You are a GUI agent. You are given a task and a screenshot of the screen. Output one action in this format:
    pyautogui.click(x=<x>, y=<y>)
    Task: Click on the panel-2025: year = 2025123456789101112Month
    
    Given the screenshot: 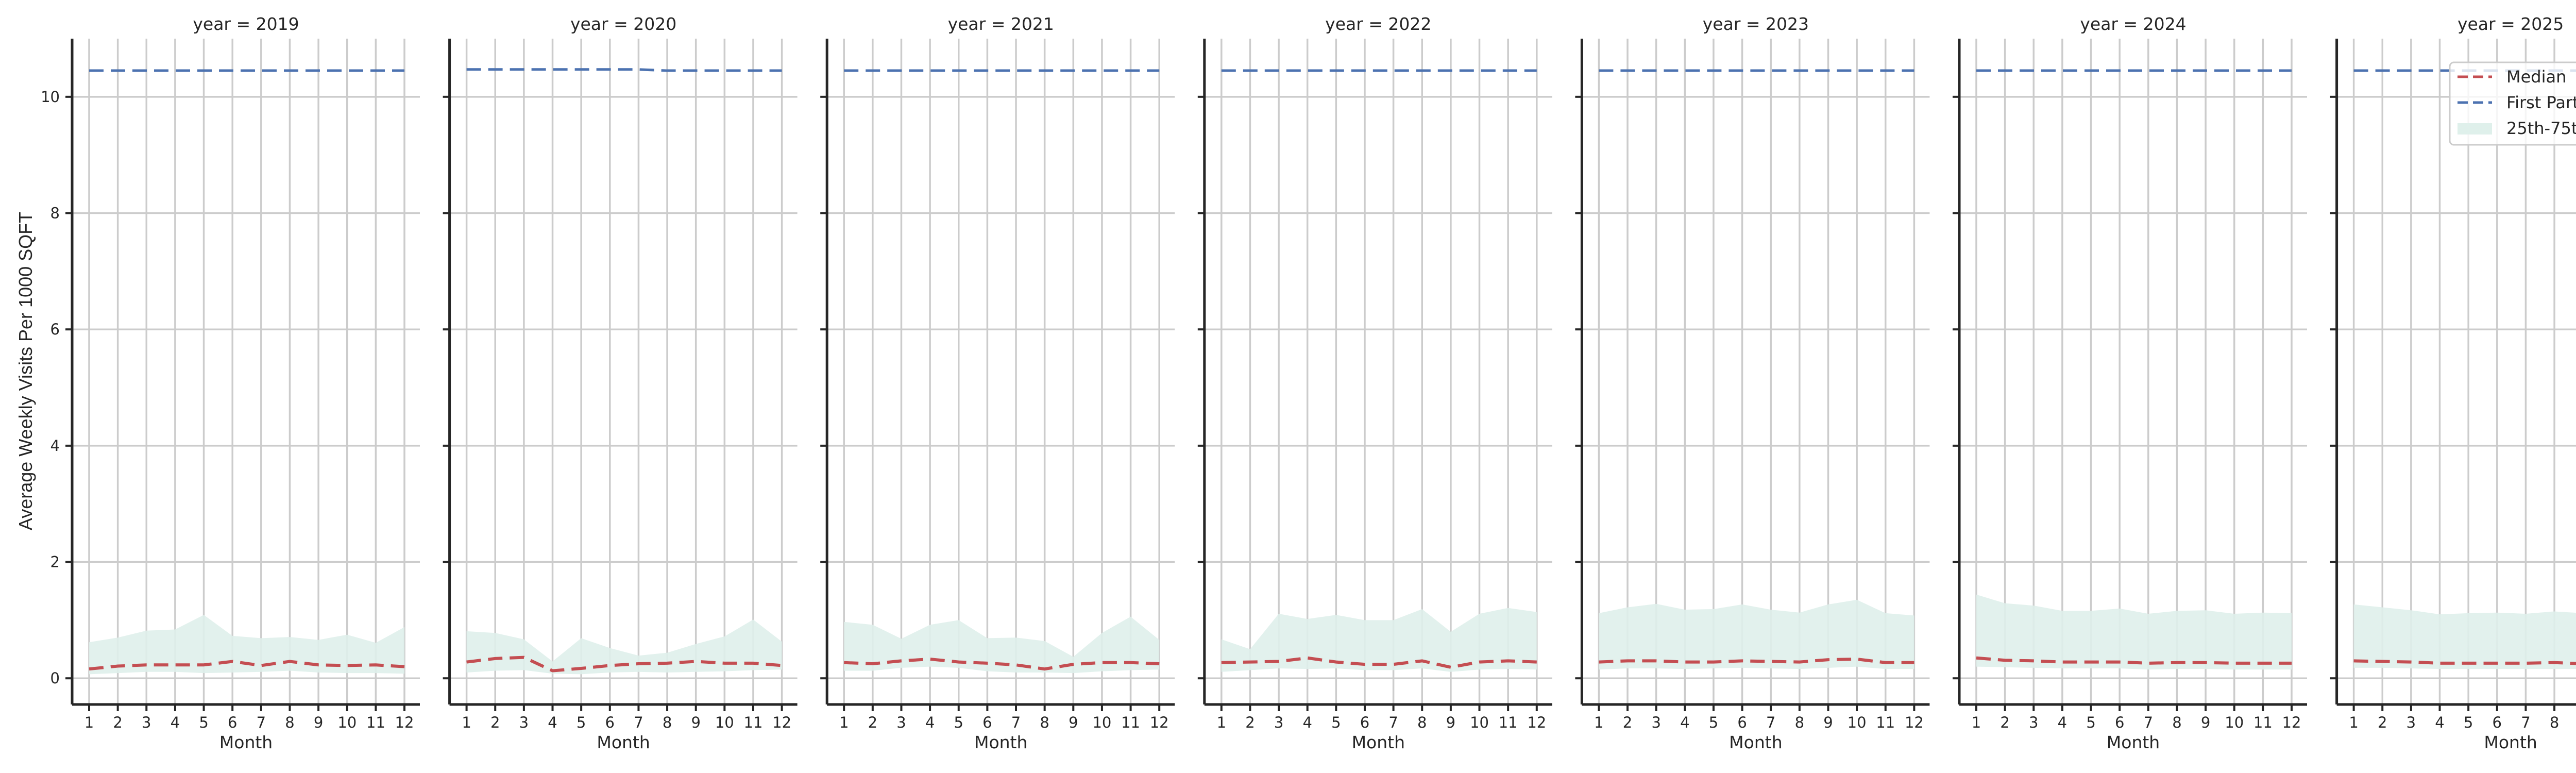 What is the action you would take?
    pyautogui.click(x=2453, y=383)
    